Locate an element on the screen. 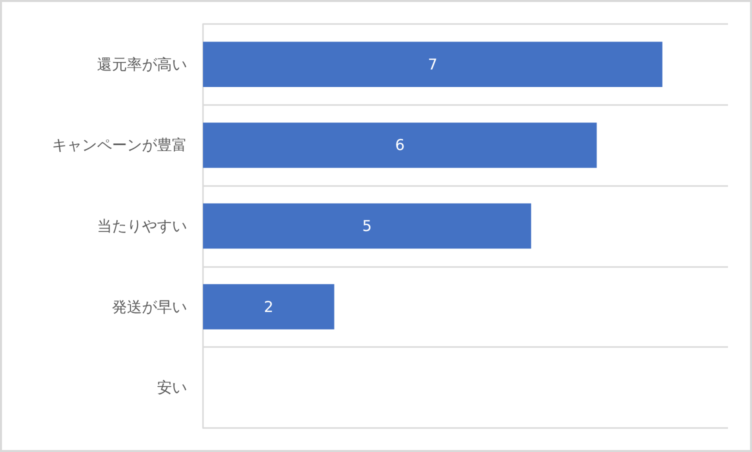 The width and height of the screenshot is (752, 452). y-tick-label: 発送が早い is located at coordinates (149, 307).